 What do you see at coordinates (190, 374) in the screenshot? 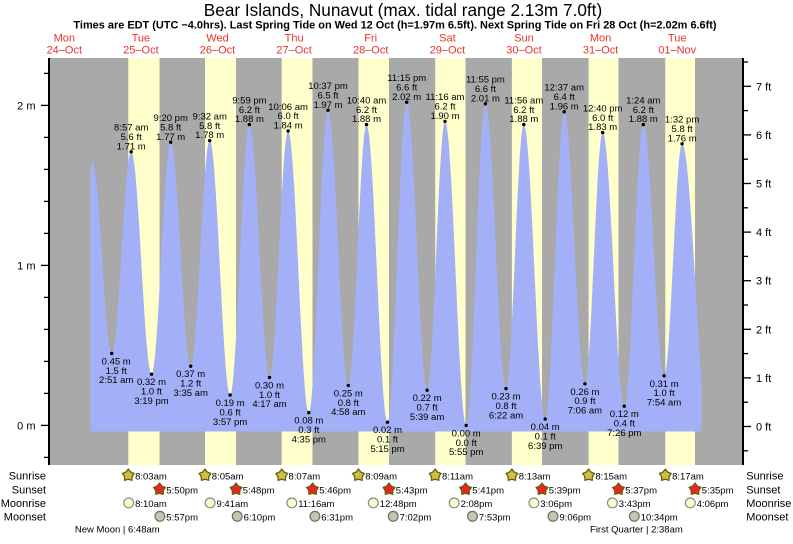
I see `svg-text: 0.37 m` at bounding box center [190, 374].